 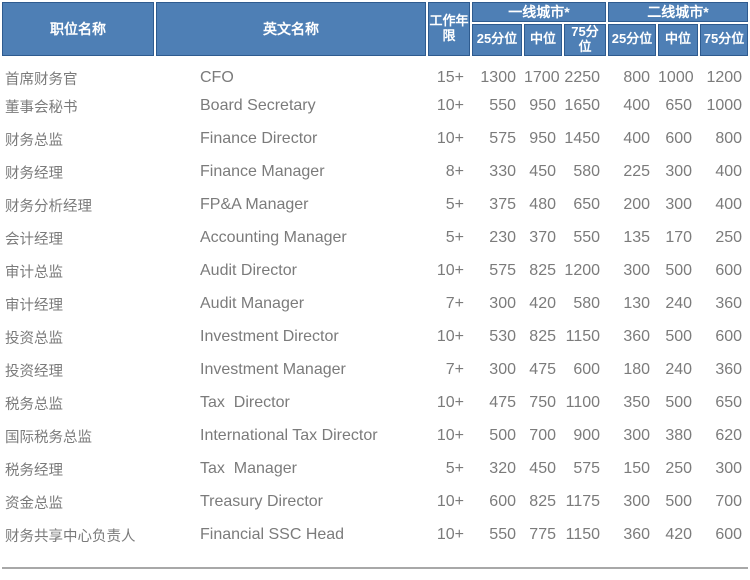 What do you see at coordinates (542, 238) in the screenshot?
I see `tier1-median: 370` at bounding box center [542, 238].